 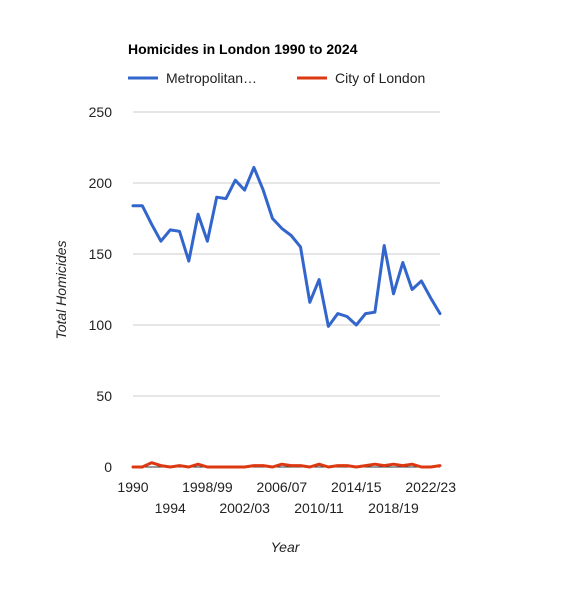 I want to click on x-tick-label: 1998/99, so click(x=207, y=487).